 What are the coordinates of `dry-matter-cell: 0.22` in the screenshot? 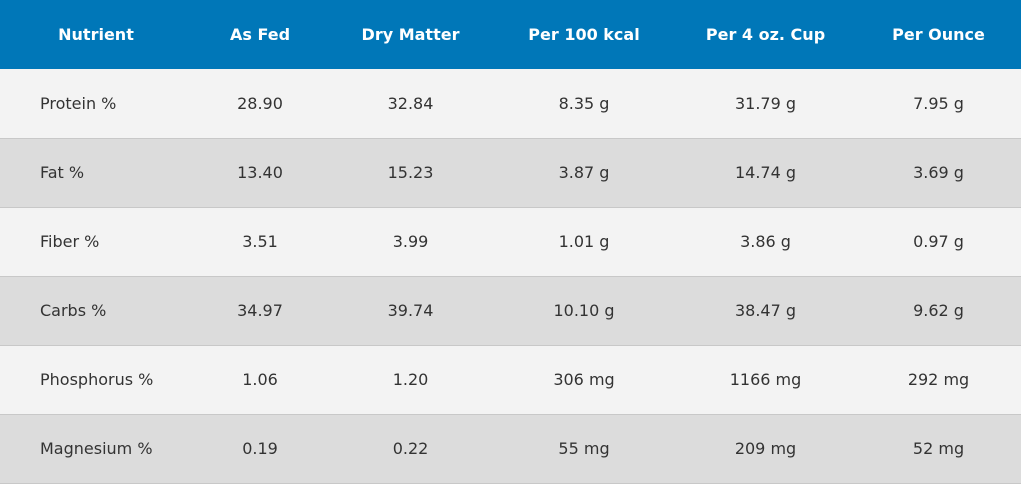 It's located at (410, 448).